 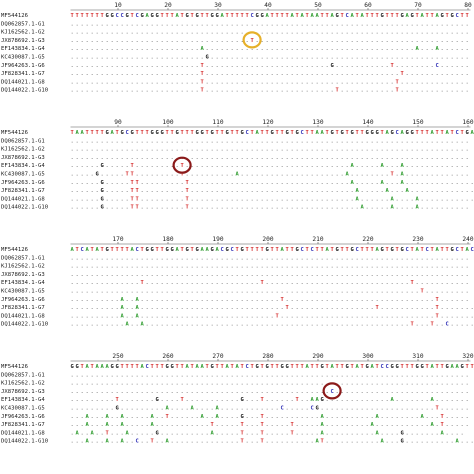 What do you see at coordinates (417, 356) in the screenshot?
I see `ruler-number: 310` at bounding box center [417, 356].